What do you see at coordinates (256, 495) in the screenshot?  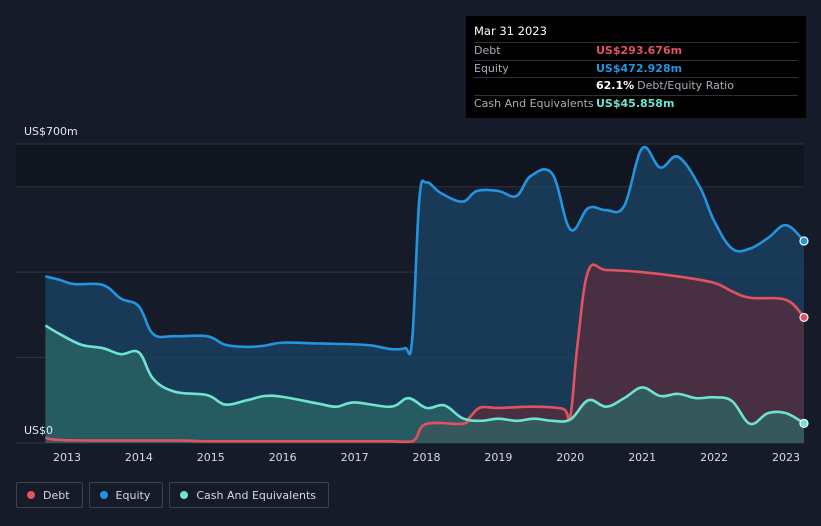 I see `legend-cash-label: Cash And Equivalents` at bounding box center [256, 495].